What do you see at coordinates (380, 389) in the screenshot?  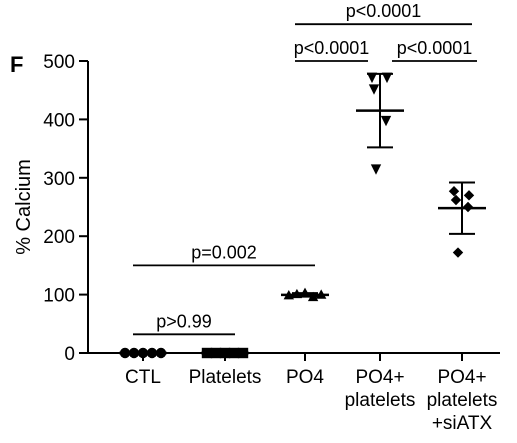 I see `x-tick-label: PO4+ platelets` at bounding box center [380, 389].